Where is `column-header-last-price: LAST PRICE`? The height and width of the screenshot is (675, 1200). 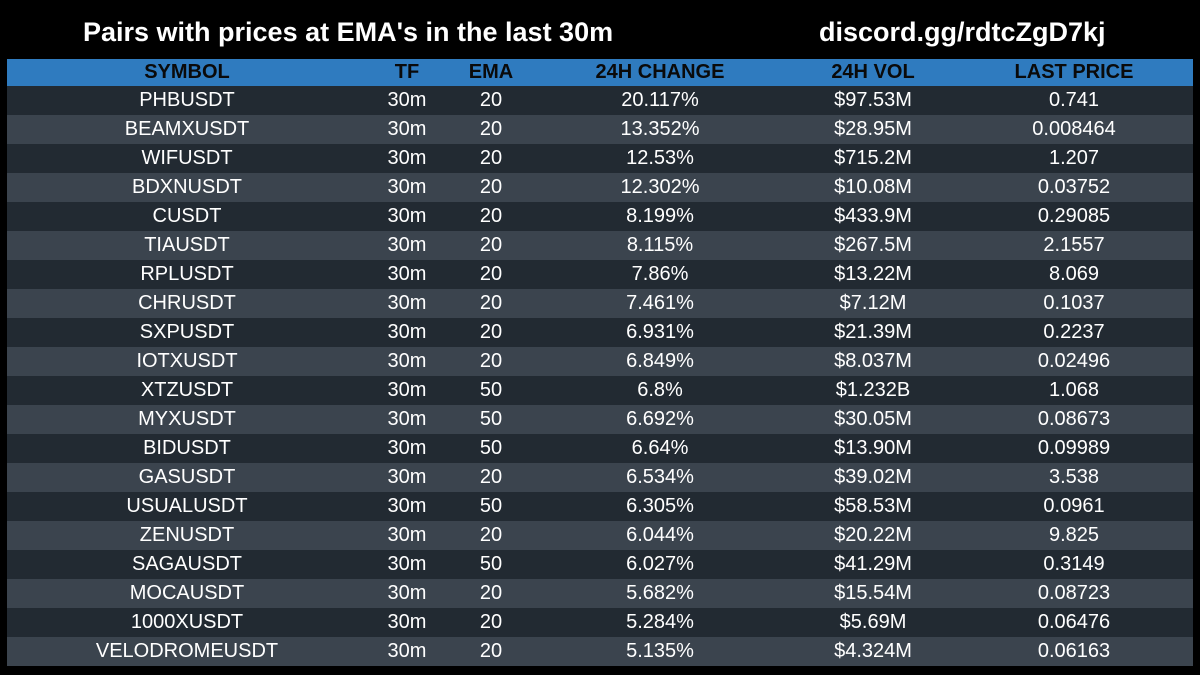
column-header-last-price: LAST PRICE is located at coordinates (1074, 72).